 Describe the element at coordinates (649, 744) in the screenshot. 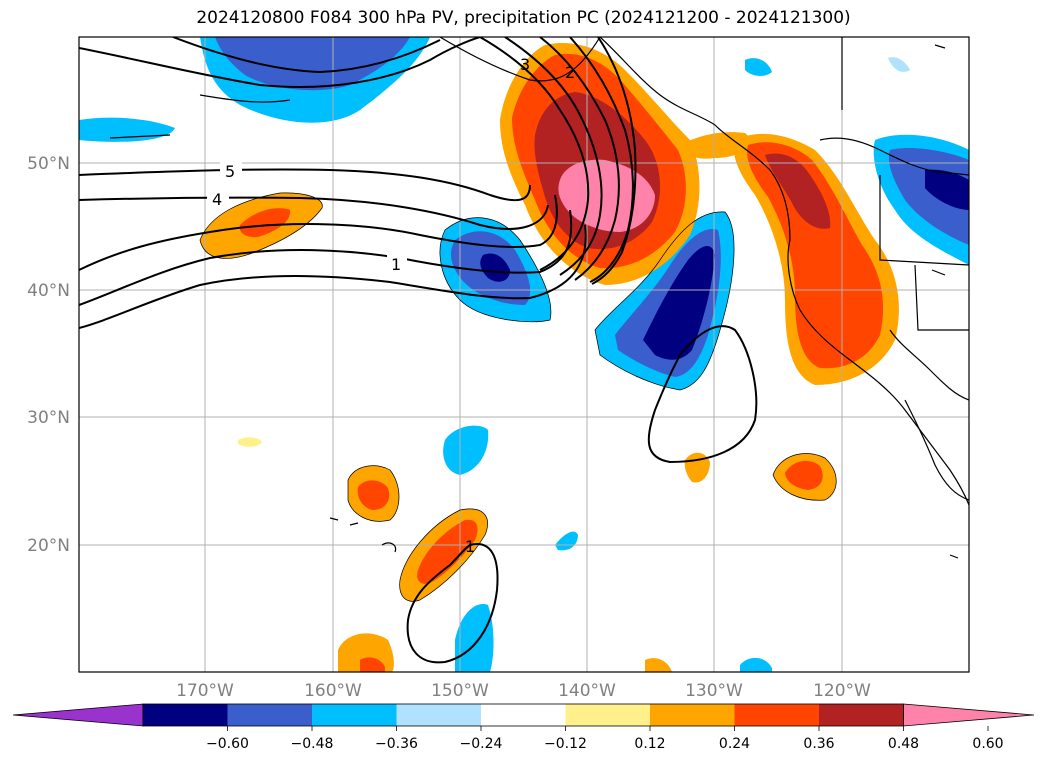

I see `colorbar-tick-label: 0.12` at that location.